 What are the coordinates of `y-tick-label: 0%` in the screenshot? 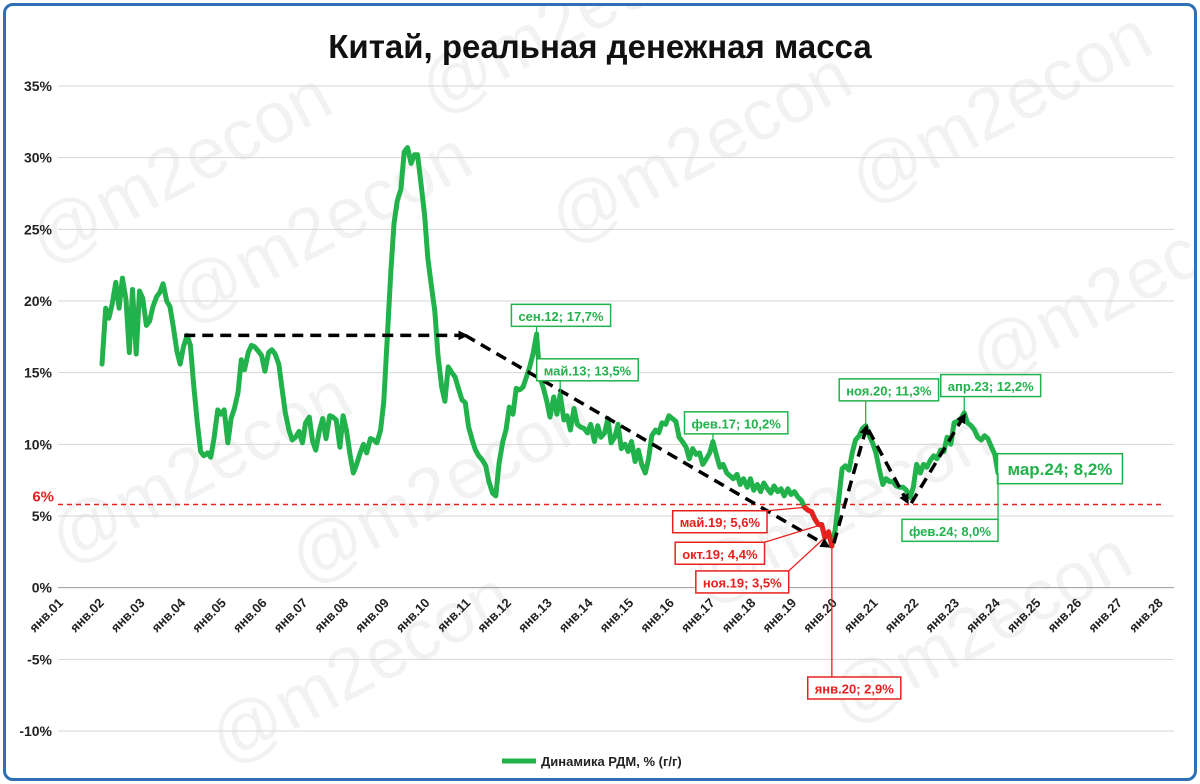 It's located at (42, 588).